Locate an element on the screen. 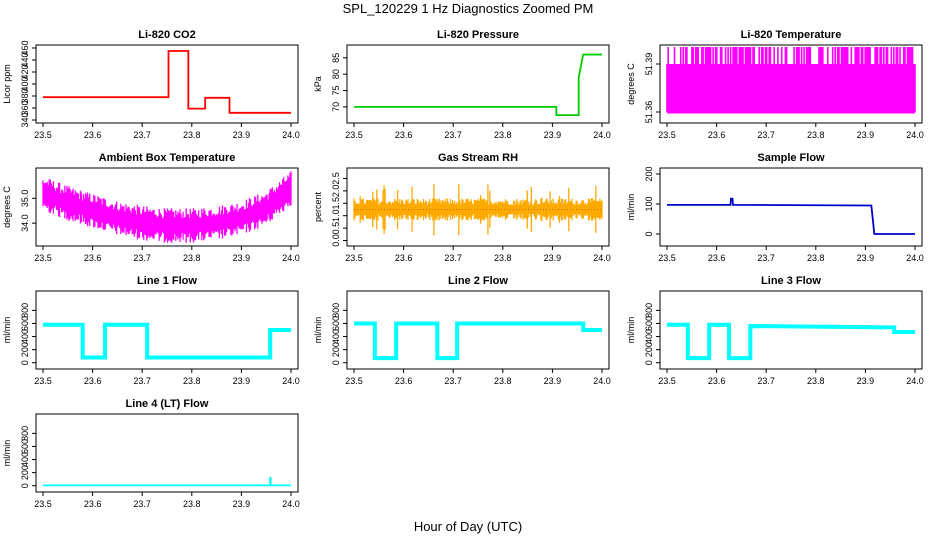 The width and height of the screenshot is (936, 540). panel-title: Gas Stream RH is located at coordinates (478, 158).